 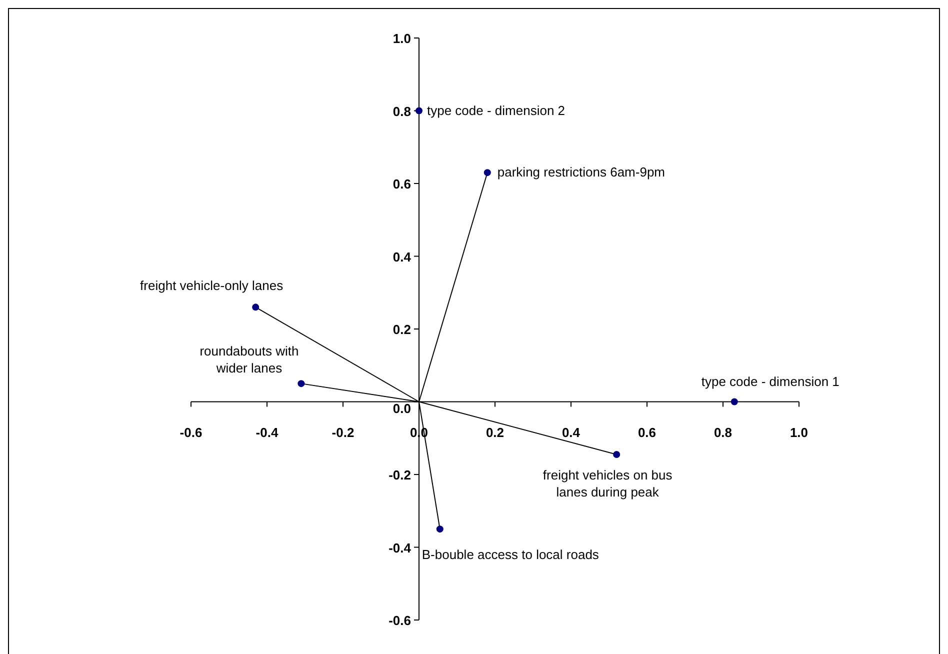 I want to click on y-tick-label: -0.4, so click(x=400, y=548).